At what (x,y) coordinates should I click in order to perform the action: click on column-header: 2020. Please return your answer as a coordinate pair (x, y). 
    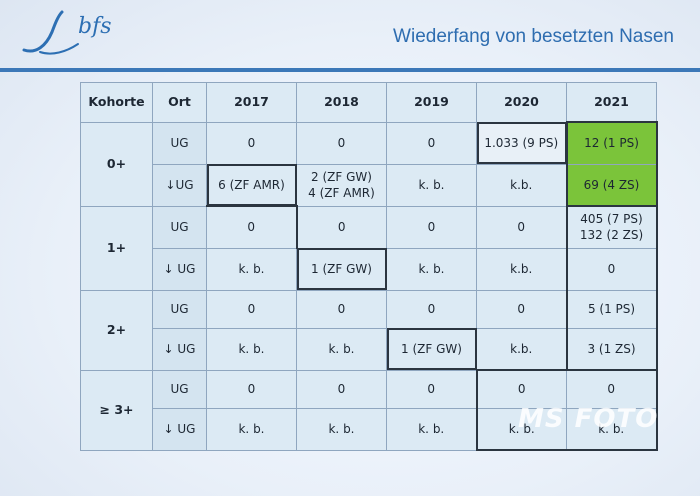
    Looking at the image, I should click on (521, 102).